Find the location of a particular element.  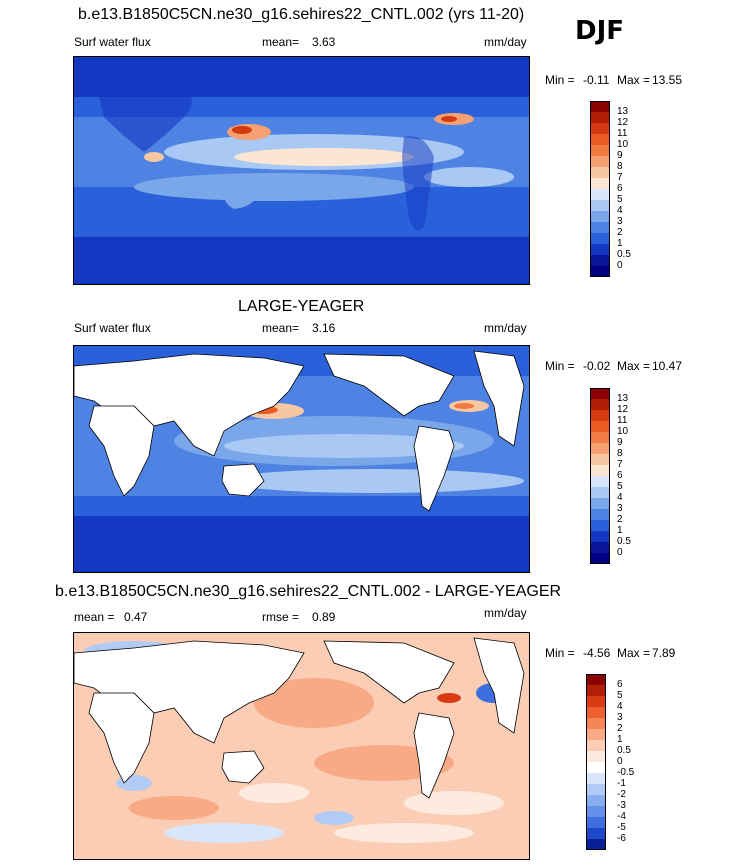

panel3-colorbar is located at coordinates (596, 762).